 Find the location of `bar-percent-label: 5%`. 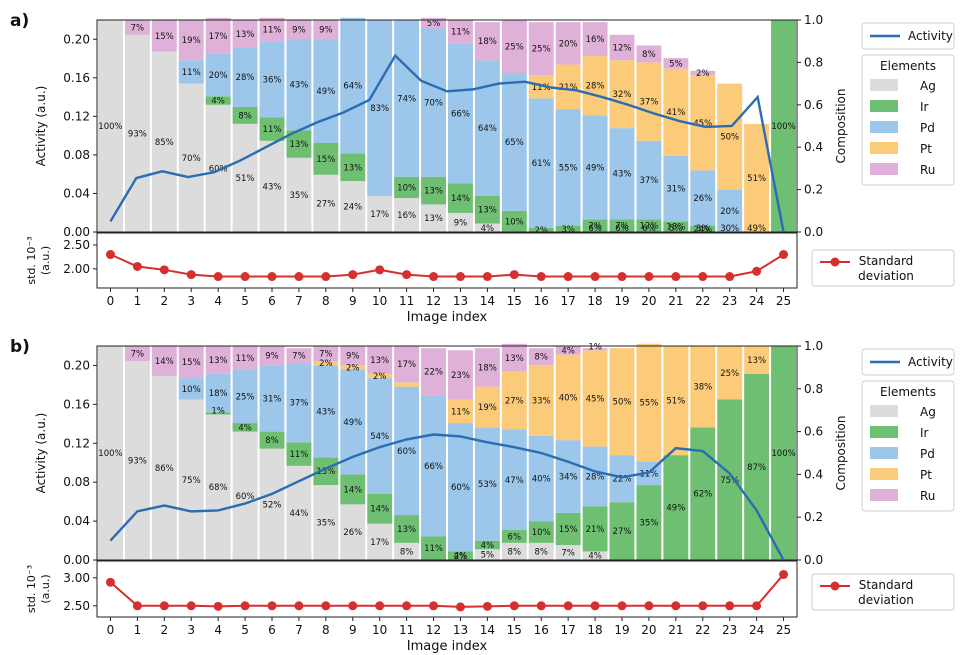

bar-percent-label: 5% is located at coordinates (488, 556).